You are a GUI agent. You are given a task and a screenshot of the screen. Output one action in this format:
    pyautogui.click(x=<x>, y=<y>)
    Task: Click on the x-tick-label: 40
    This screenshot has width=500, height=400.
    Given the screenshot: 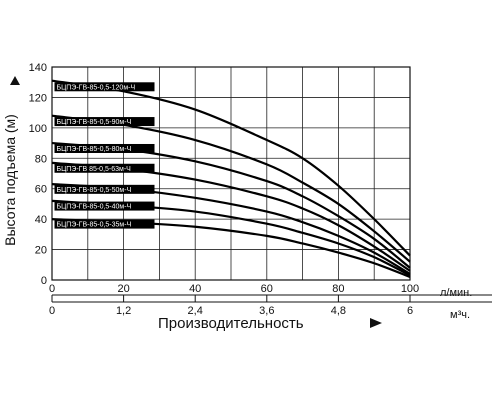 What is the action you would take?
    pyautogui.click(x=195, y=289)
    